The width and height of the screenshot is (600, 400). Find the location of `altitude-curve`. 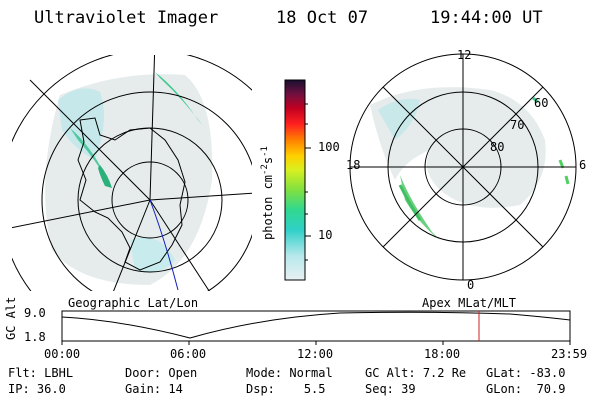

altitude-curve is located at coordinates (316, 325).